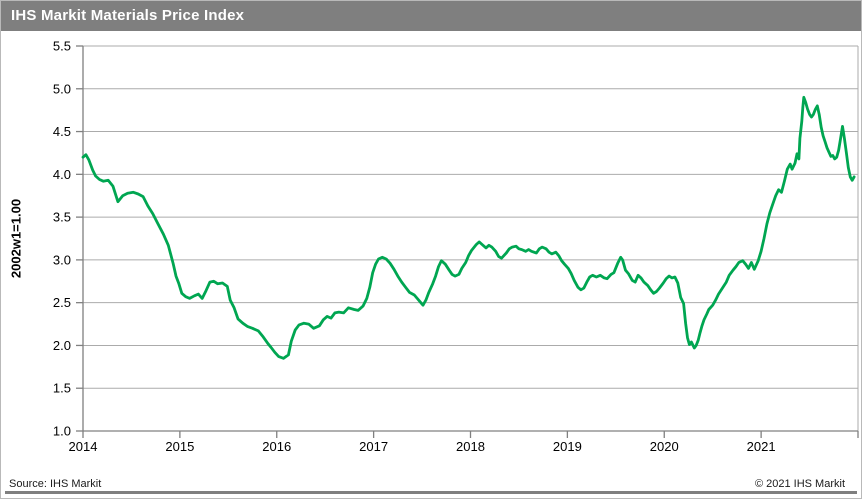 The width and height of the screenshot is (862, 499). I want to click on copyright-label: © 2021 IHS Markit, so click(799, 484).